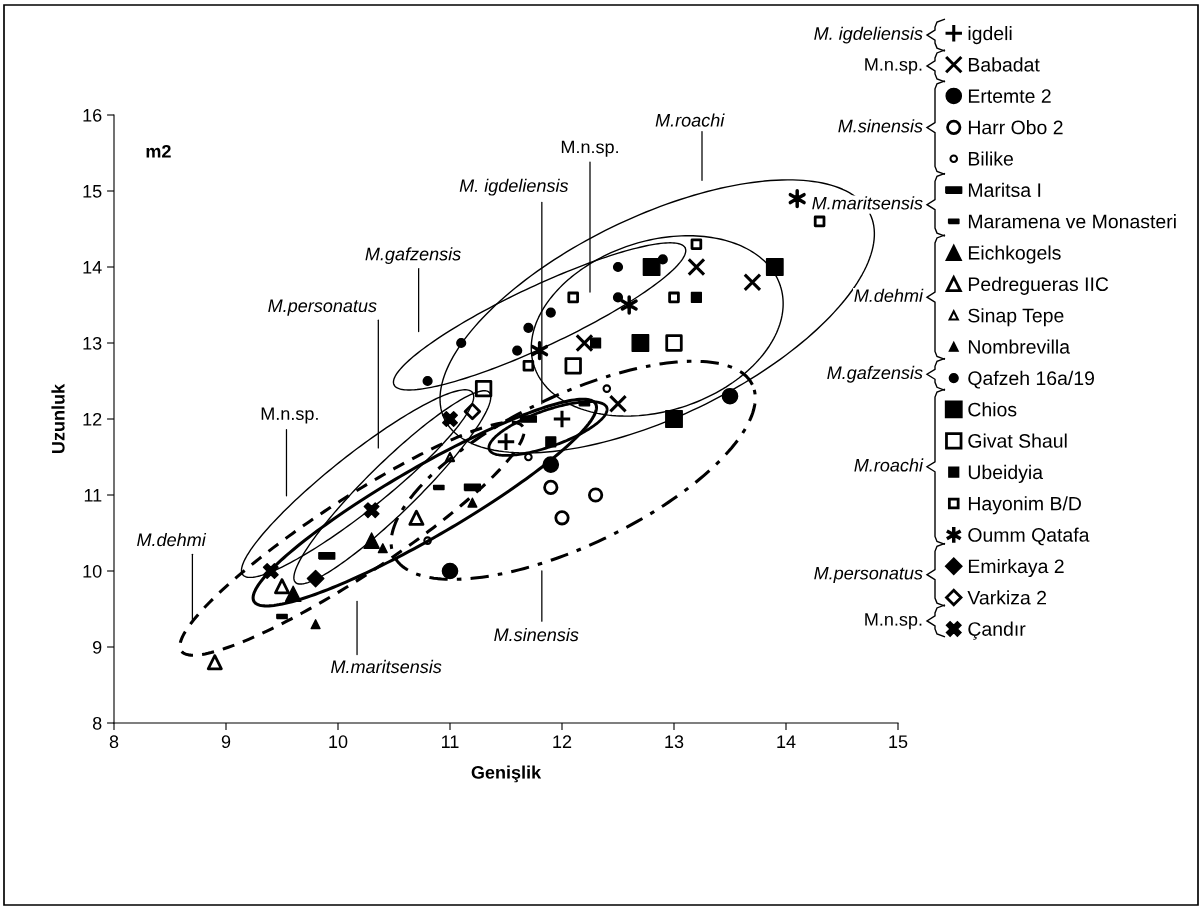 This screenshot has height=909, width=1202. Describe the element at coordinates (1014, 254) in the screenshot. I see `legend-label: Eichkogels` at that location.